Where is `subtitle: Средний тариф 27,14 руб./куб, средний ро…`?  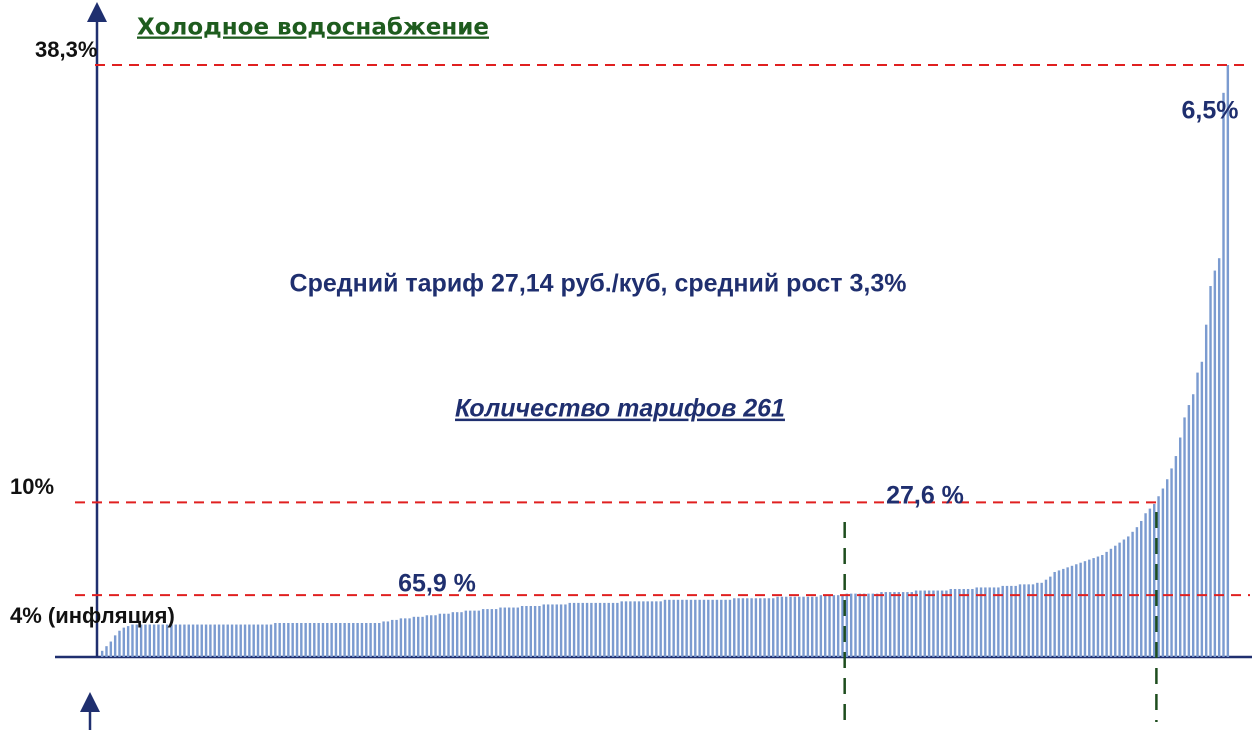 subtitle: Средний тариф 27,14 руб./куб, средний ро… is located at coordinates (598, 284).